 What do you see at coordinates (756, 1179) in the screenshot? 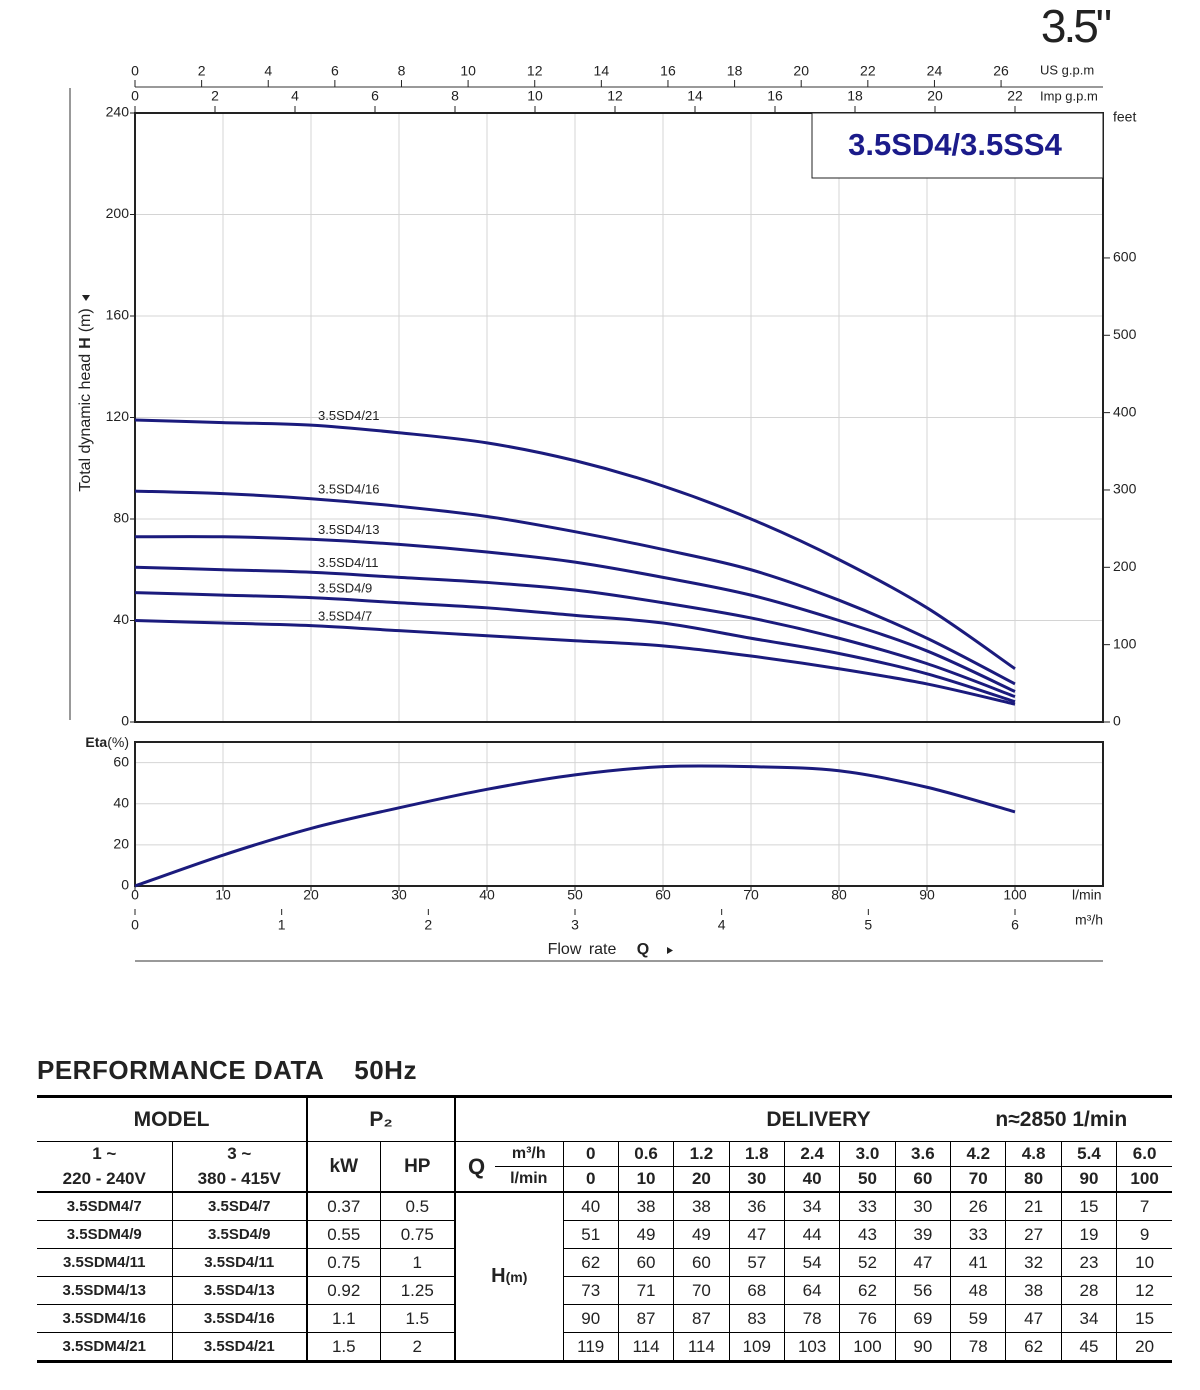
I see `flow-lmin: 30` at bounding box center [756, 1179].